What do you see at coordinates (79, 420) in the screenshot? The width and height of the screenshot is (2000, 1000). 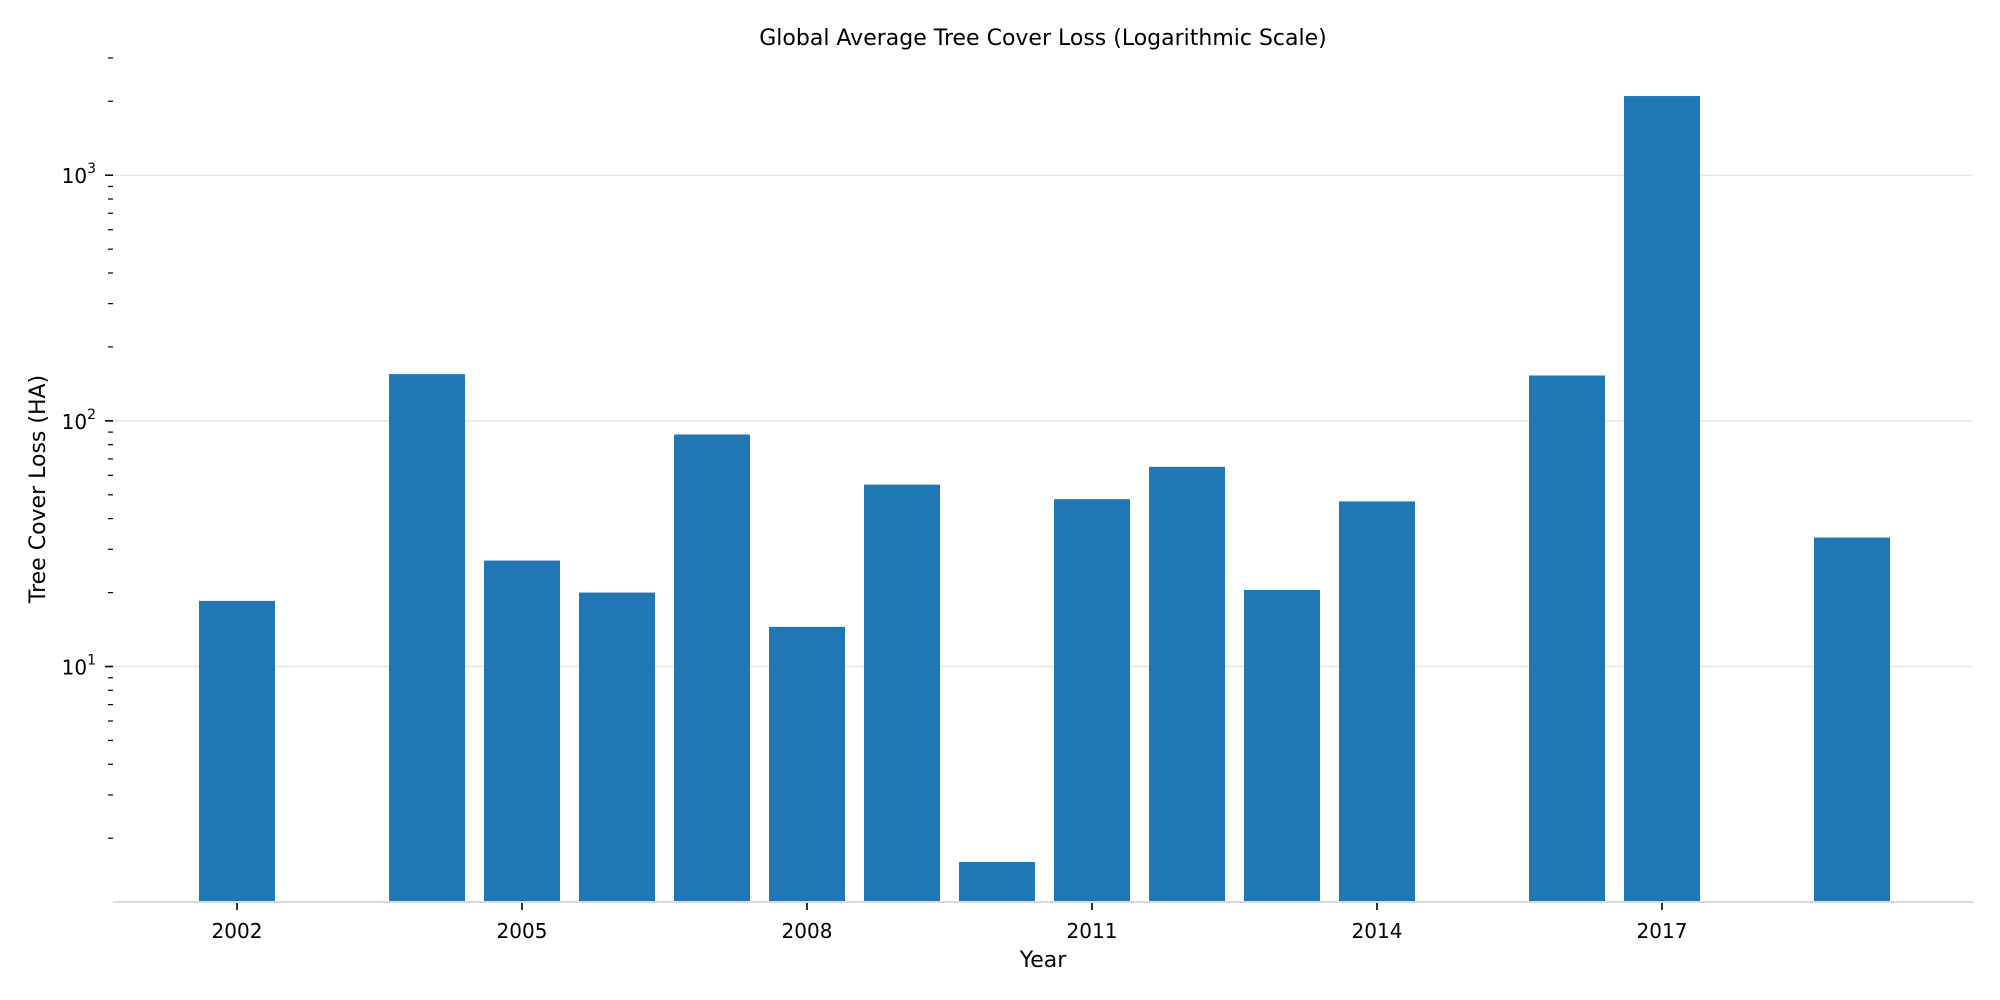 I see `y-tick-label: 10²` at bounding box center [79, 420].